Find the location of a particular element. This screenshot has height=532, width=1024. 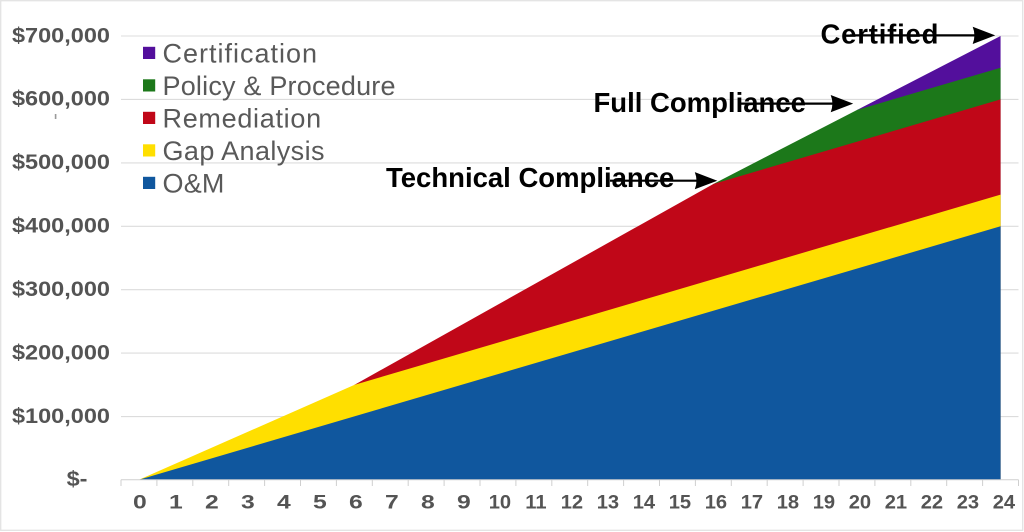

svg-text: Gap Analysis is located at coordinates (244, 151).